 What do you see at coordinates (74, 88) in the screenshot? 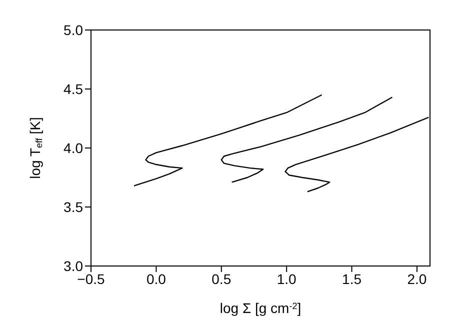
I see `y-tick-label: 4.5` at bounding box center [74, 88].